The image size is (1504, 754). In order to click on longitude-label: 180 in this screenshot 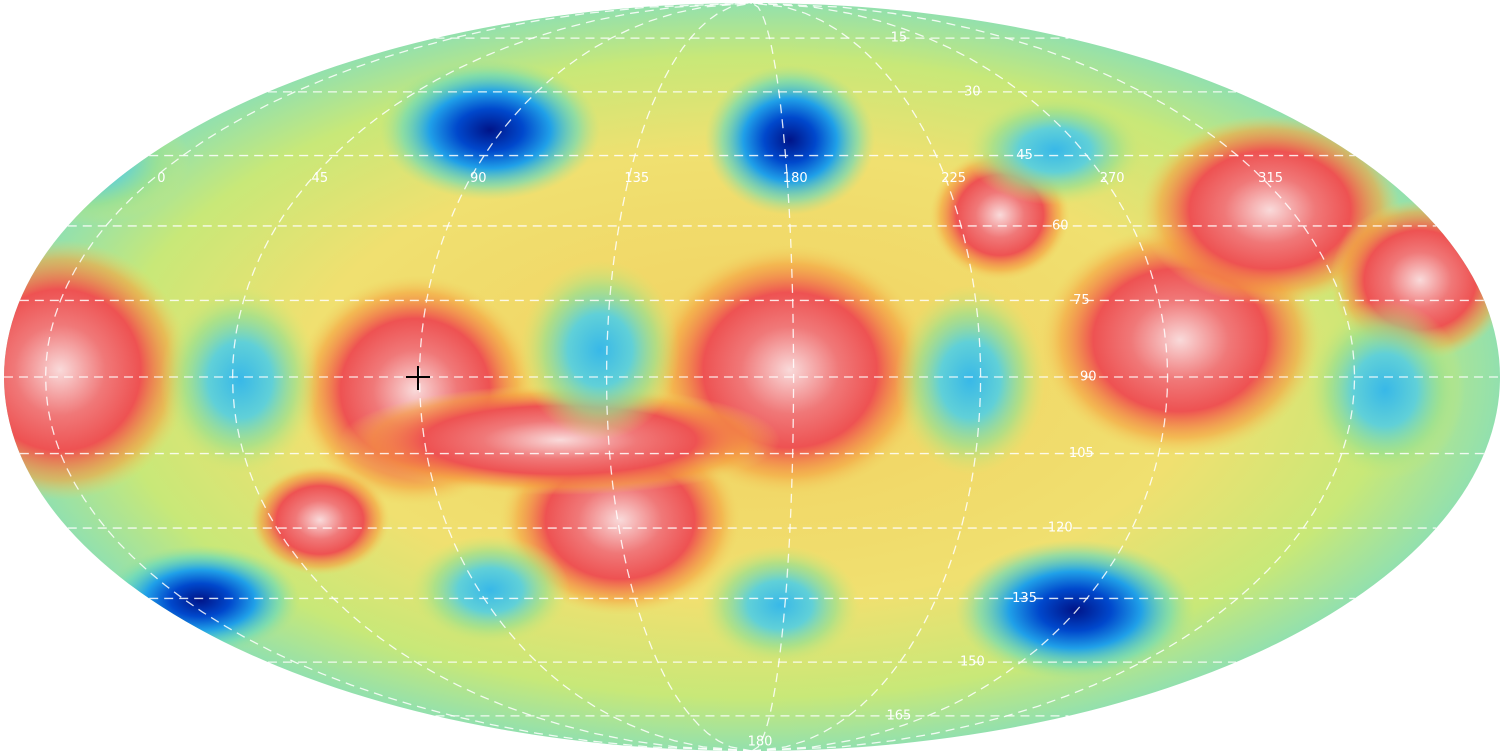, I will do `click(795, 178)`.